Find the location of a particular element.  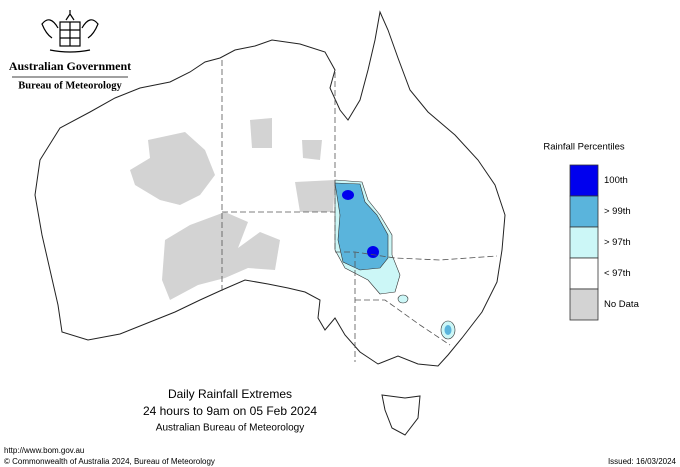

map-period: 24 hours to 9am on 05 Feb 2024 is located at coordinates (230, 411).